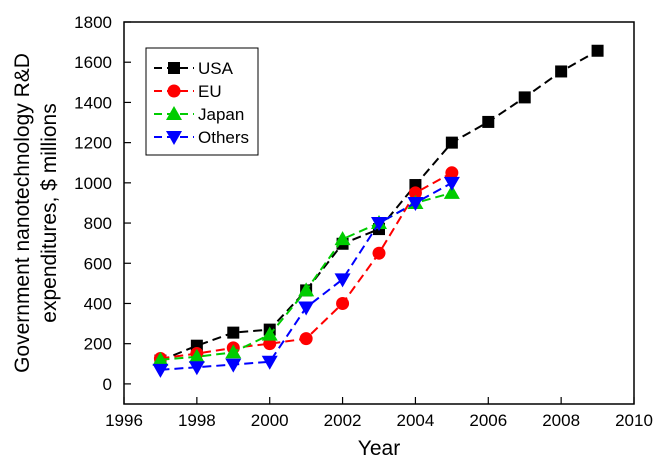  I want to click on y-tick-label: 600, so click(98, 263).